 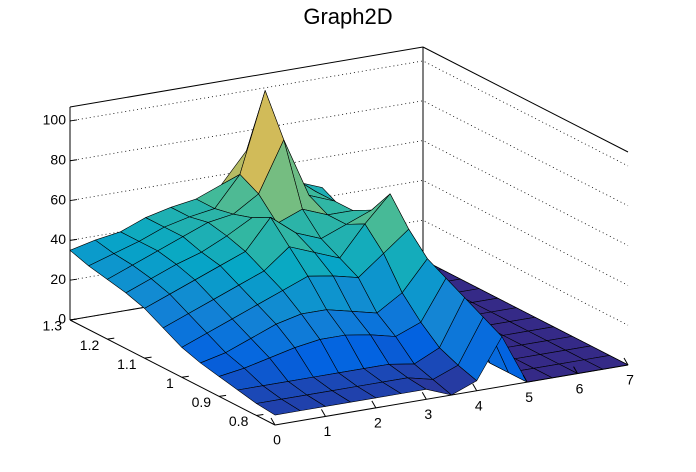 What do you see at coordinates (55, 120) in the screenshot?
I see `z-tick-label: 100` at bounding box center [55, 120].